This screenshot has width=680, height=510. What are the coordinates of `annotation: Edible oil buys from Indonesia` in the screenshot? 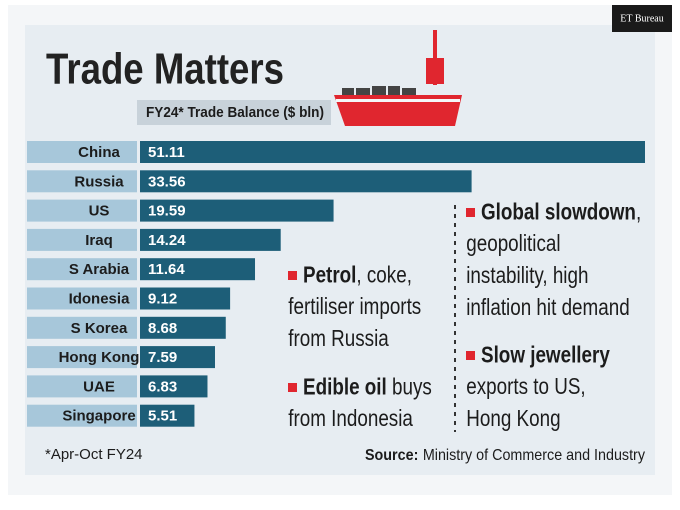 It's located at (360, 402).